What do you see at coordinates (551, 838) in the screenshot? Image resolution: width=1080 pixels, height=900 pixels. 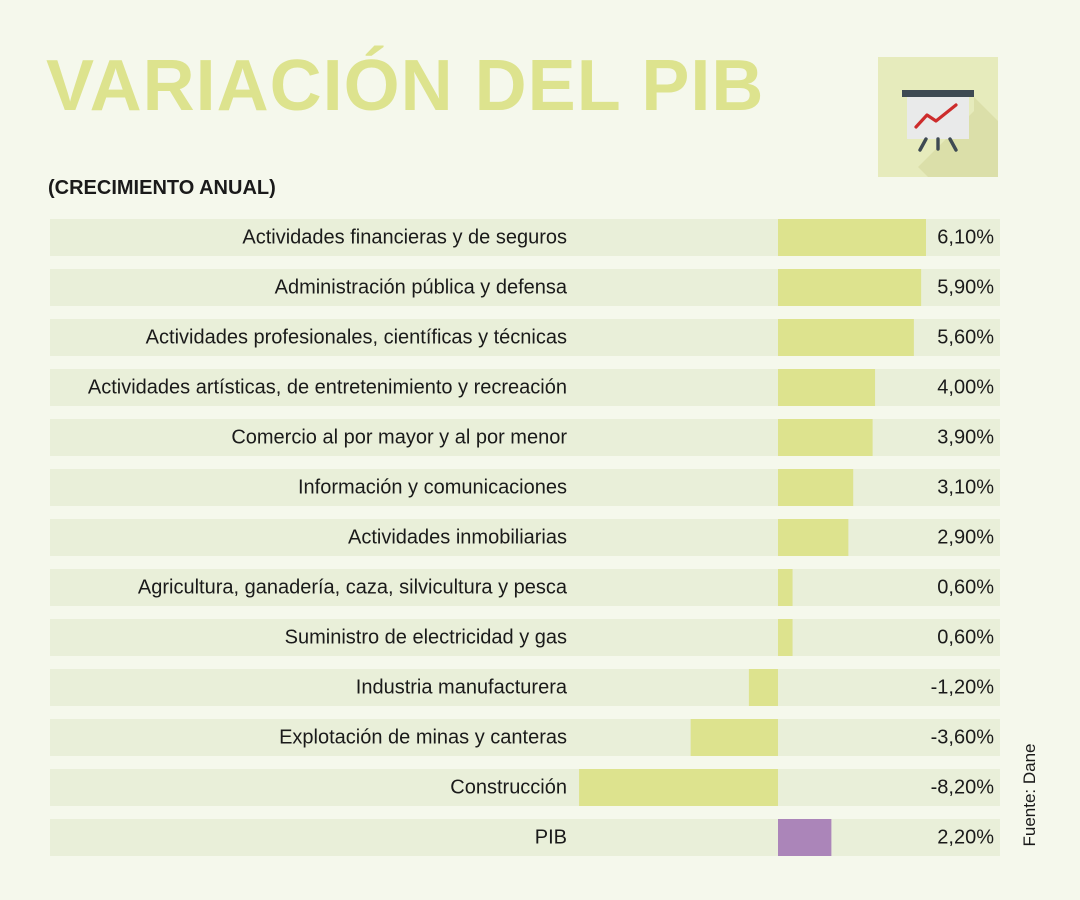 I see `category-label: PIB` at bounding box center [551, 838].